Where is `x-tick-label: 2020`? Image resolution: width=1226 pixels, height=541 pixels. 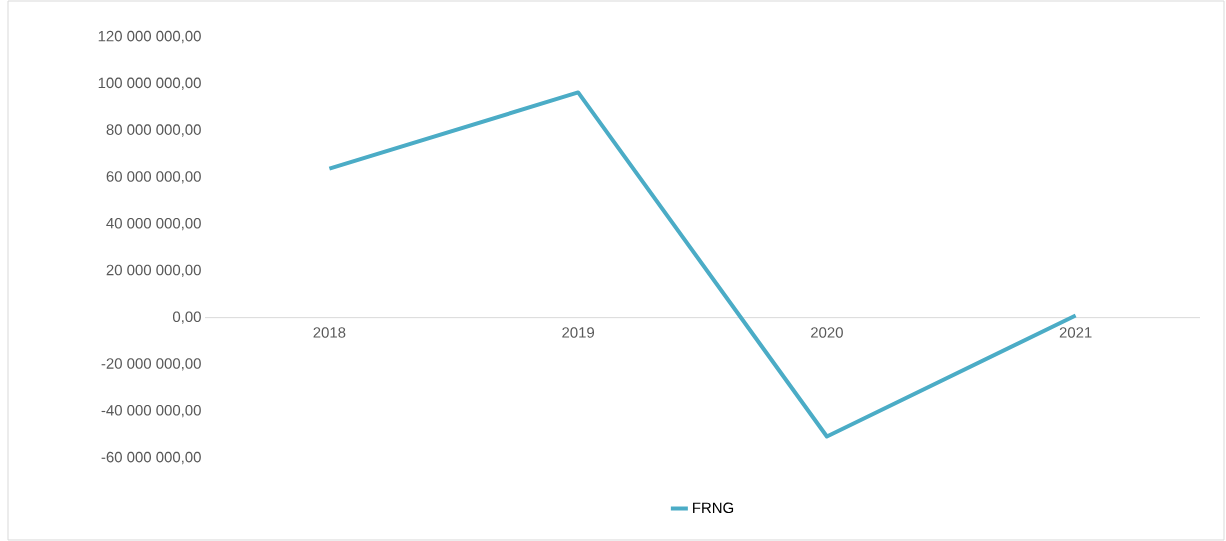 x-tick-label: 2020 is located at coordinates (827, 332).